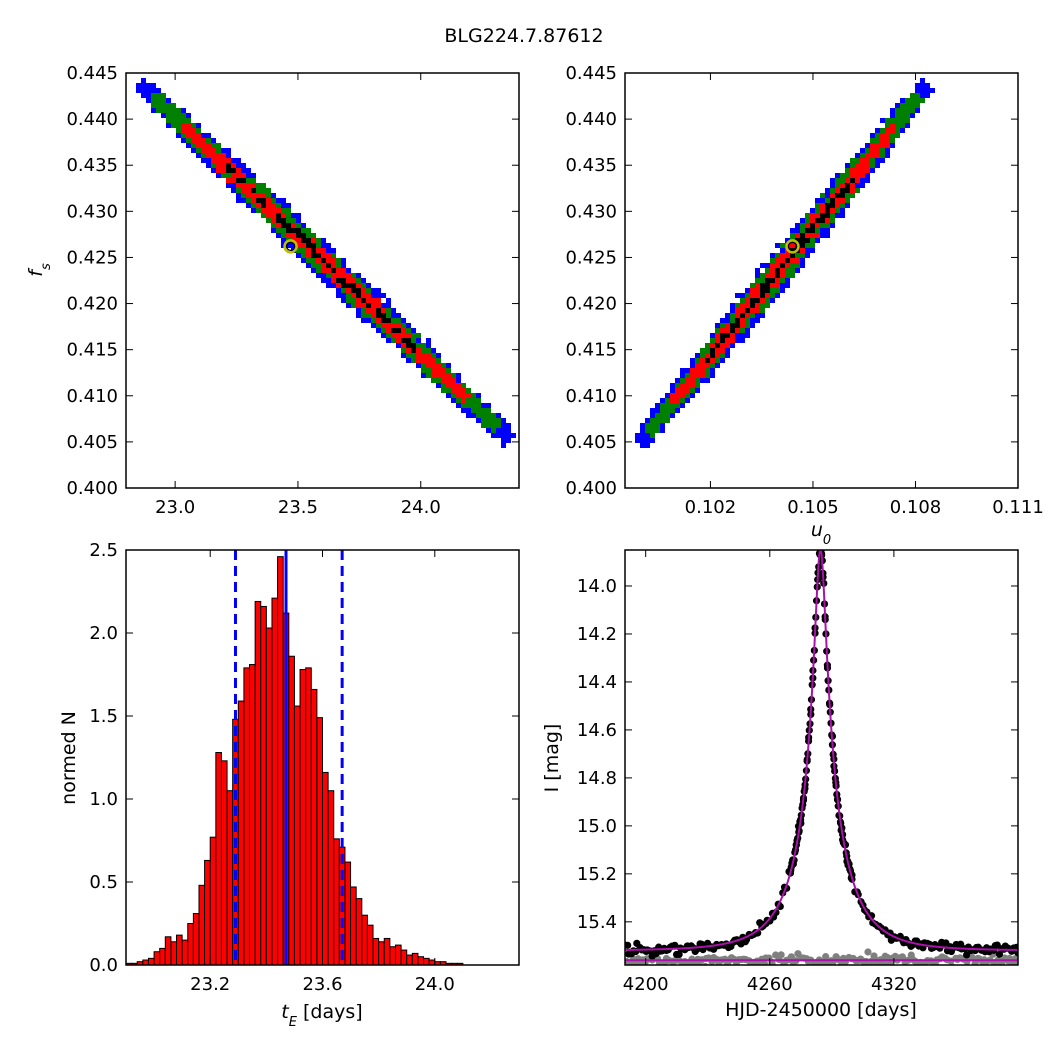  I want to click on best-fit-marker-core, so click(290, 246).